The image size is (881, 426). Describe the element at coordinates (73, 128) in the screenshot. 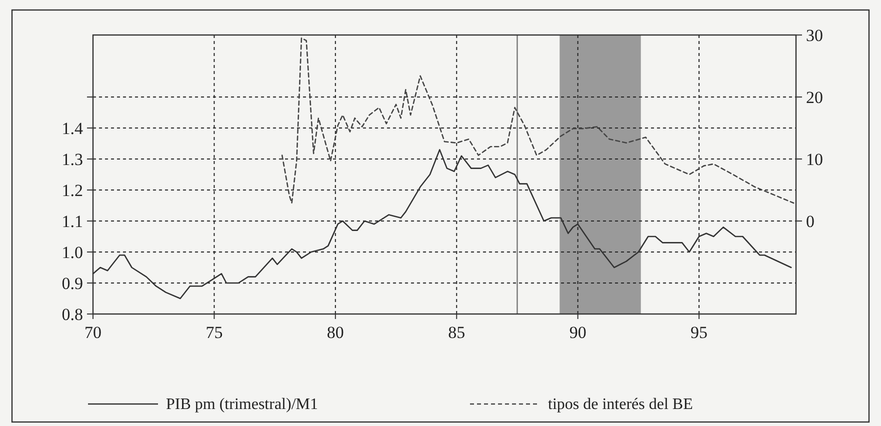

I see `y-tick-label: 1.4` at that location.